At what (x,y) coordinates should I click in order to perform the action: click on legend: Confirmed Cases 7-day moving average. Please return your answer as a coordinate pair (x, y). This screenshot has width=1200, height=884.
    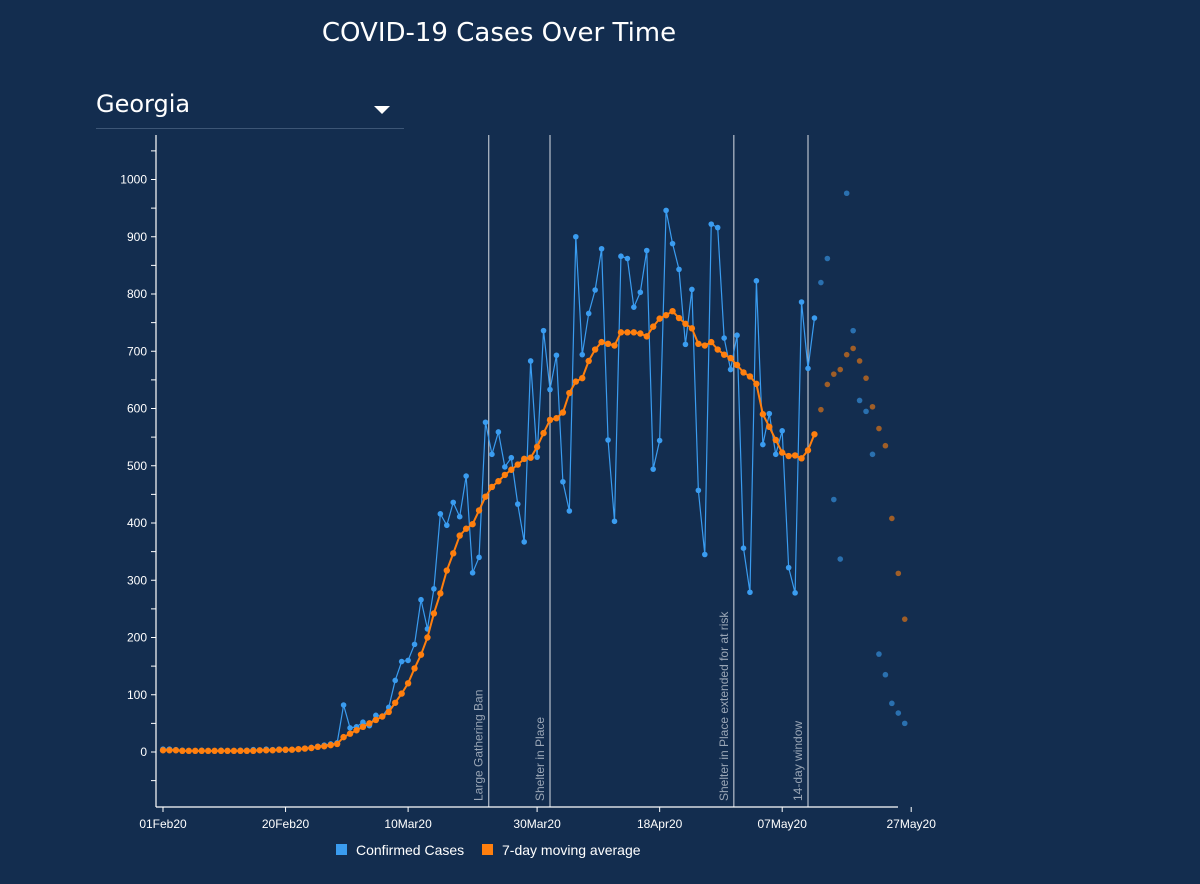
    Looking at the image, I should click on (488, 850).